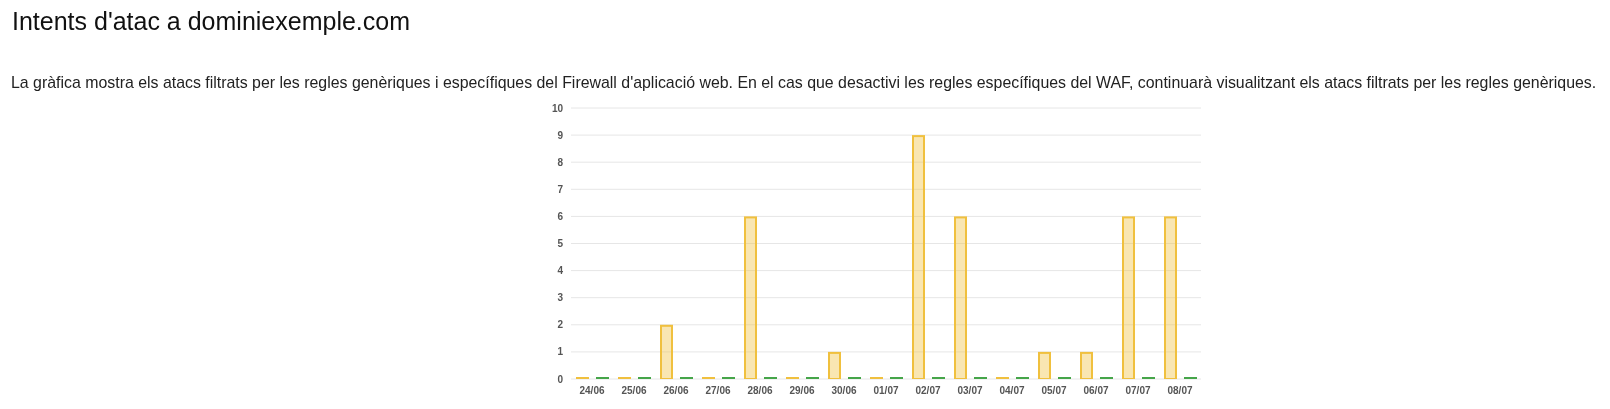 Image resolution: width=1610 pixels, height=409 pixels. Describe the element at coordinates (592, 391) in the screenshot. I see `x-tick-label: 24/06` at that location.